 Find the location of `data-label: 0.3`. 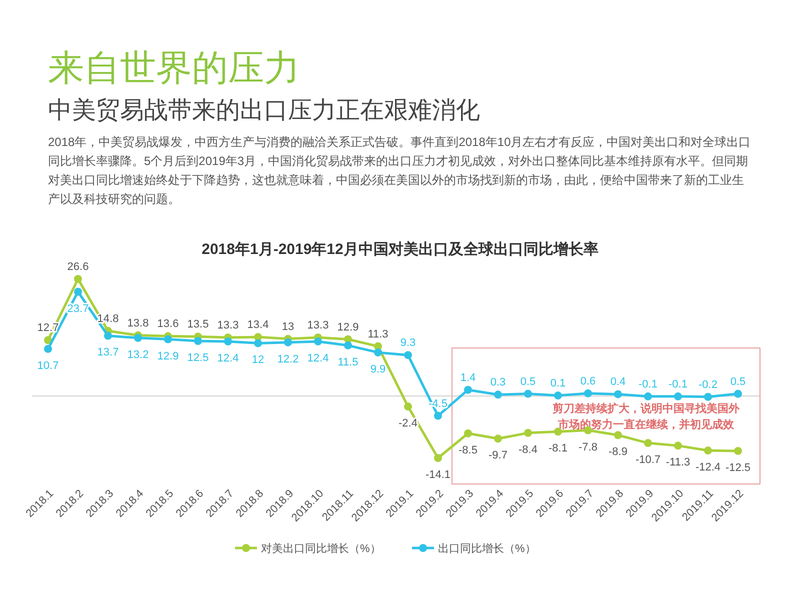

data-label: 0.3 is located at coordinates (498, 382).